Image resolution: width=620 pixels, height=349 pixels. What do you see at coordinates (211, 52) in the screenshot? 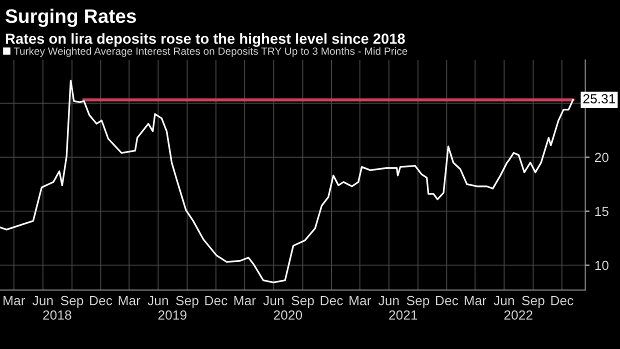
I see `legend-label: Turkey Weighted Average Interest Rates on Deposits TRY Up to 3 Months - Mid Price` at bounding box center [211, 52].